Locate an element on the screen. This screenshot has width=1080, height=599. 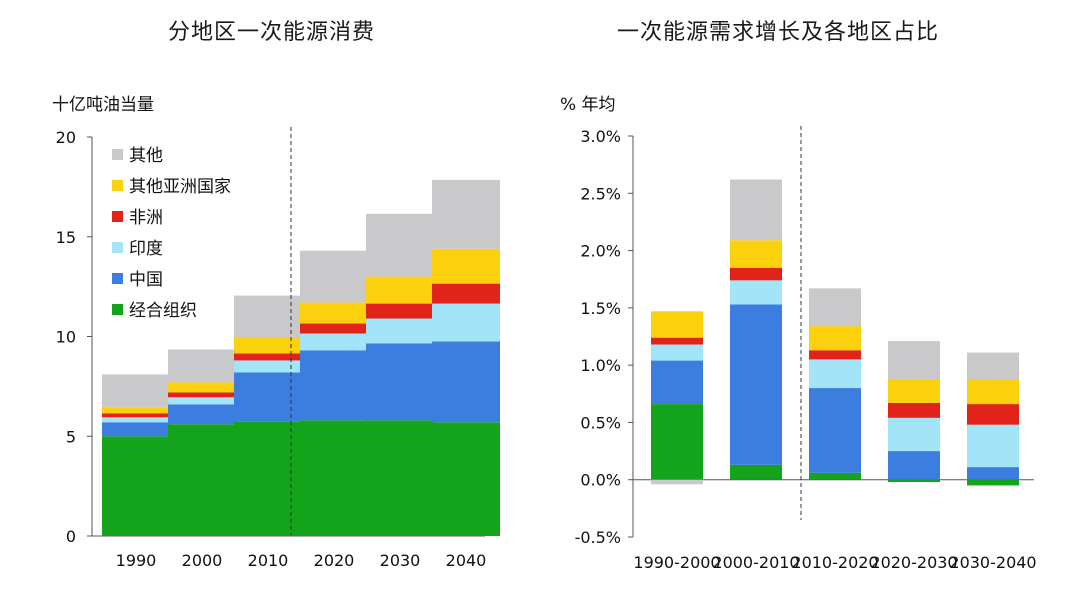
right-y-tick-label: 1.5% is located at coordinates (600, 308).